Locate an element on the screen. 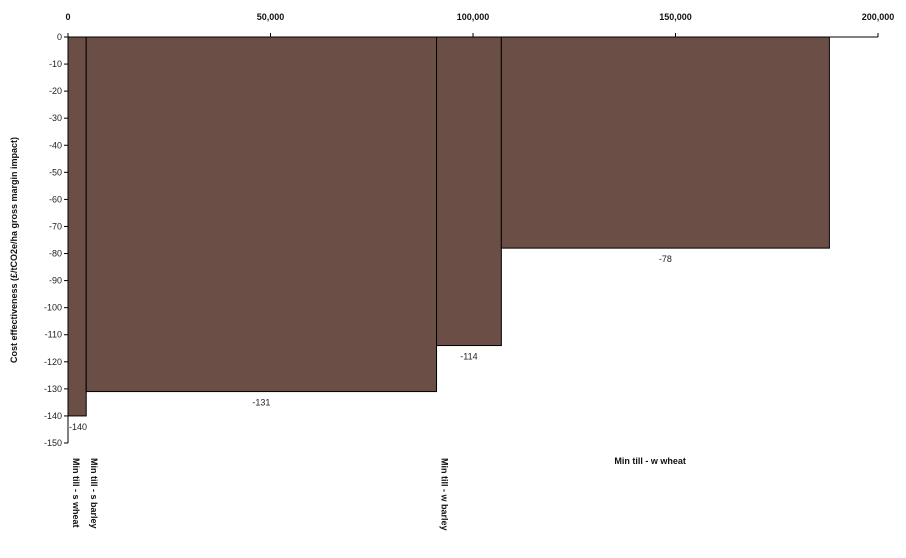 The image size is (906, 558). x-tick-label: 150,000 is located at coordinates (675, 17).